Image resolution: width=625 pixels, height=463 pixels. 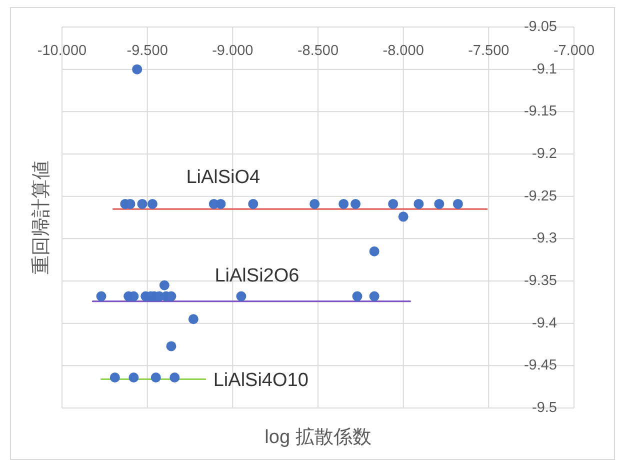 I want to click on series-label: LiAlSi2O6, so click(x=257, y=275).